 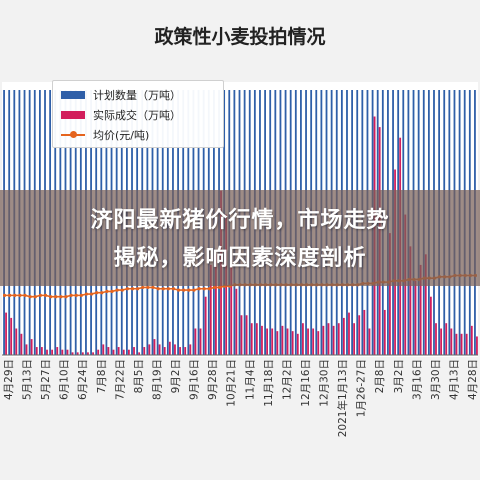 I want to click on headline-line-1: 济阳最新猪价行情，市场走势, so click(x=240, y=220).